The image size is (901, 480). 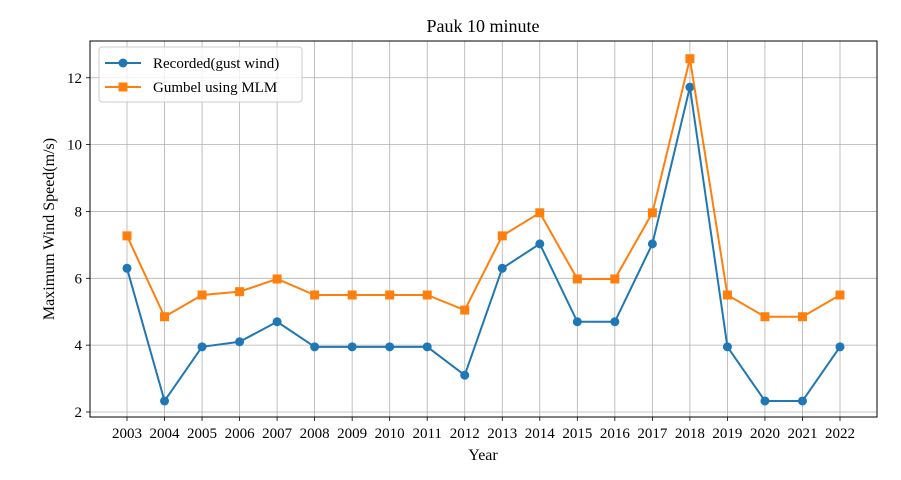 I want to click on x-tick-label: 2017, so click(x=652, y=434).